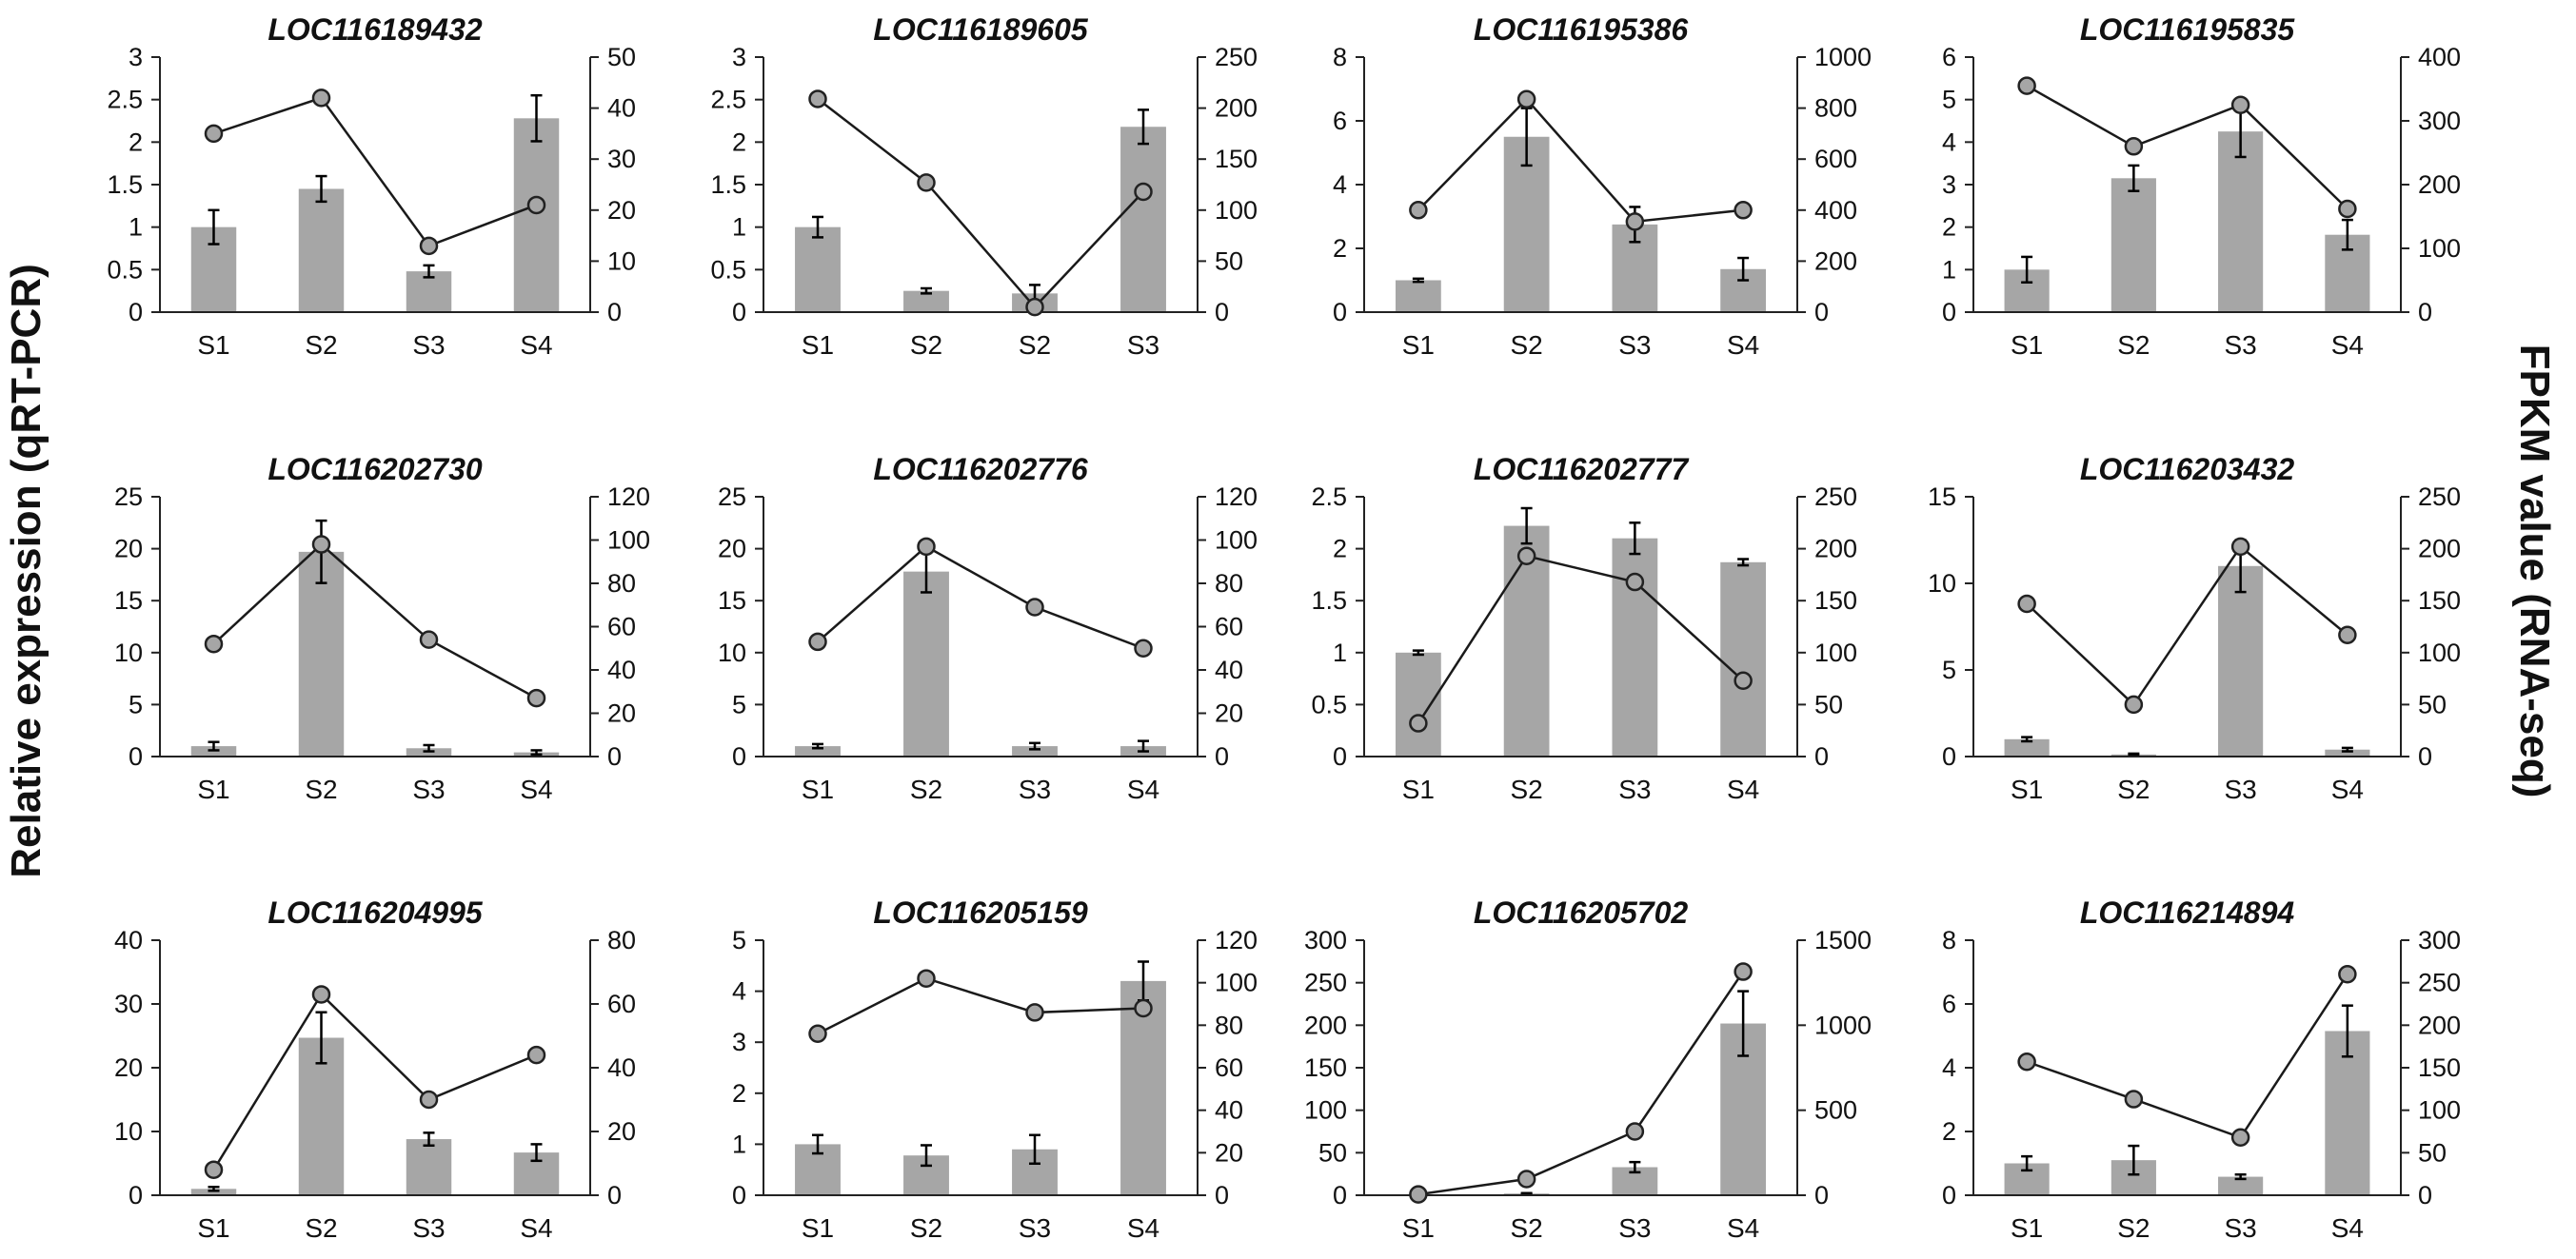 This screenshot has height=1259, width=2576. I want to click on right-tick-label: 30, so click(621, 159).